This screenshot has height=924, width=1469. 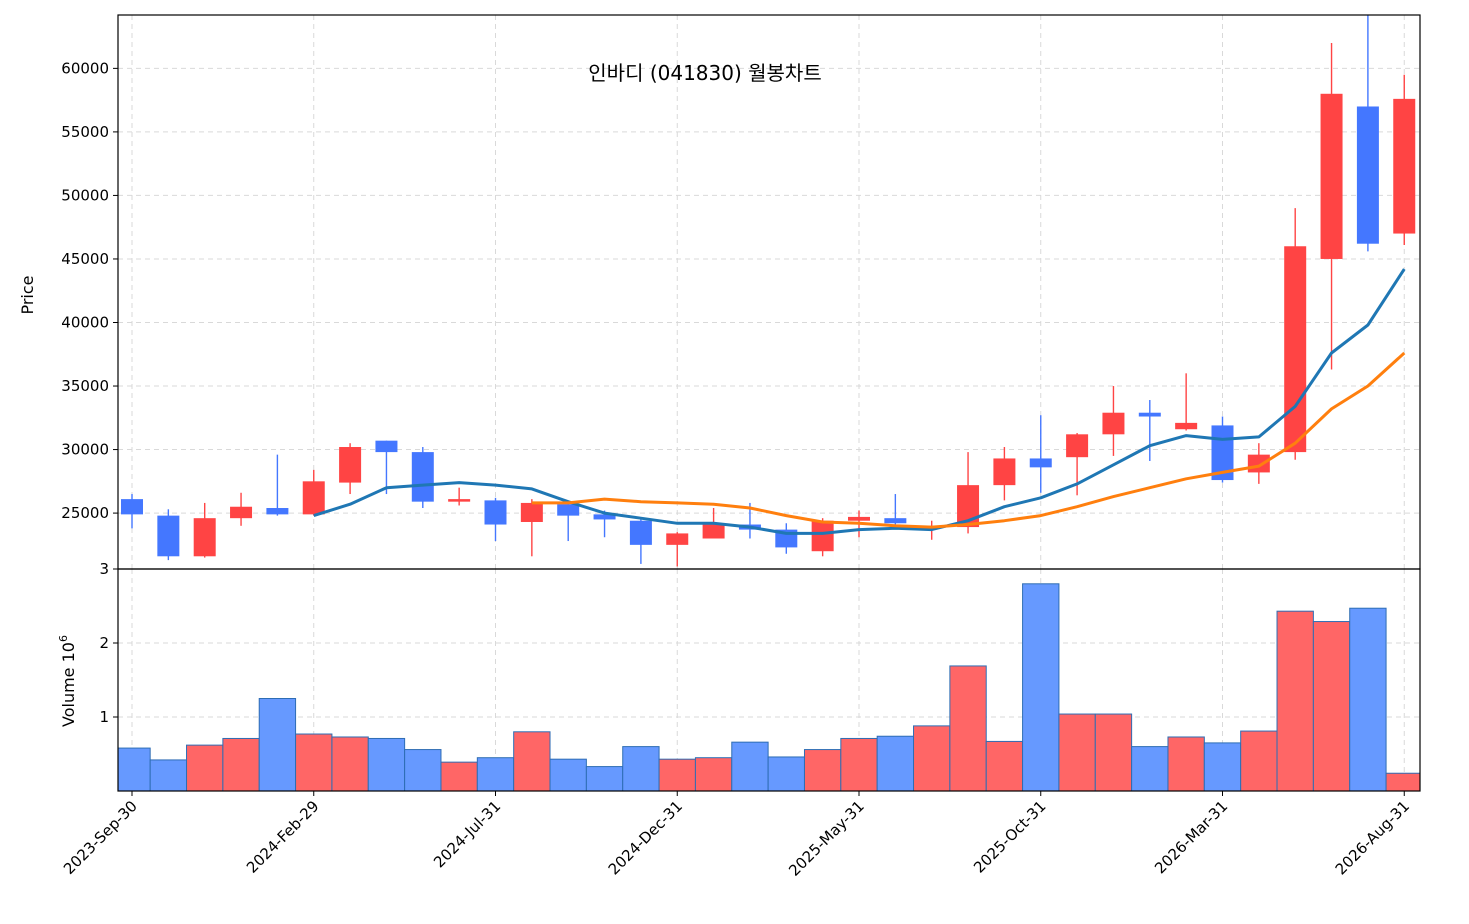 What do you see at coordinates (283, 837) in the screenshot?
I see `date-tick-label: 2024-Feb-29` at bounding box center [283, 837].